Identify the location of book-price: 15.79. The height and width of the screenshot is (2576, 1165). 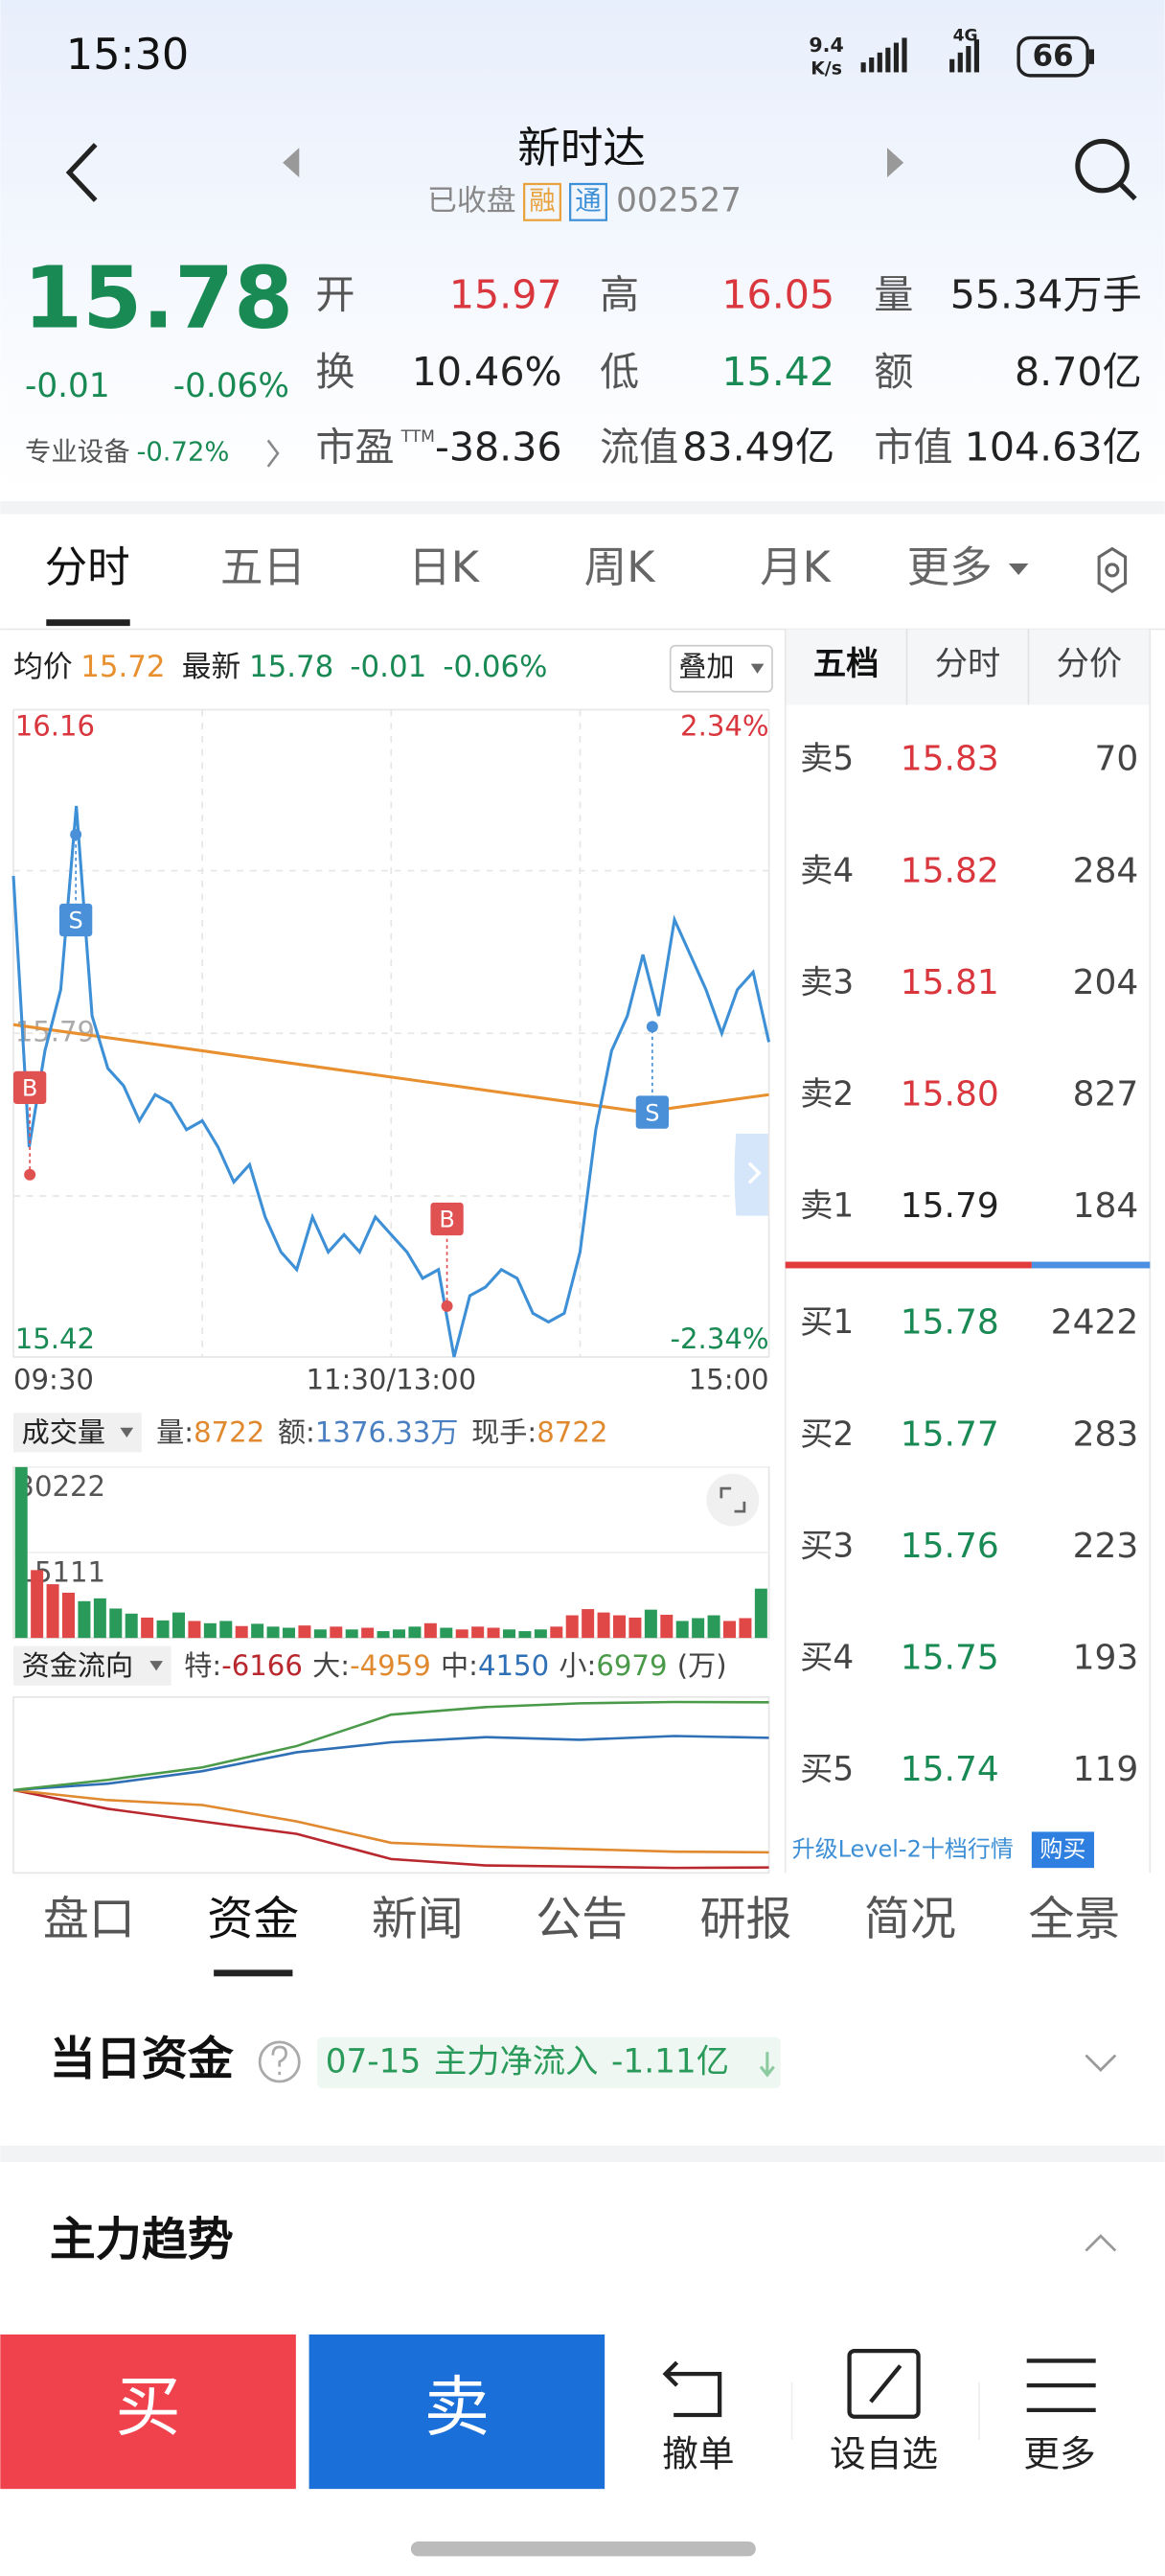
(950, 1206).